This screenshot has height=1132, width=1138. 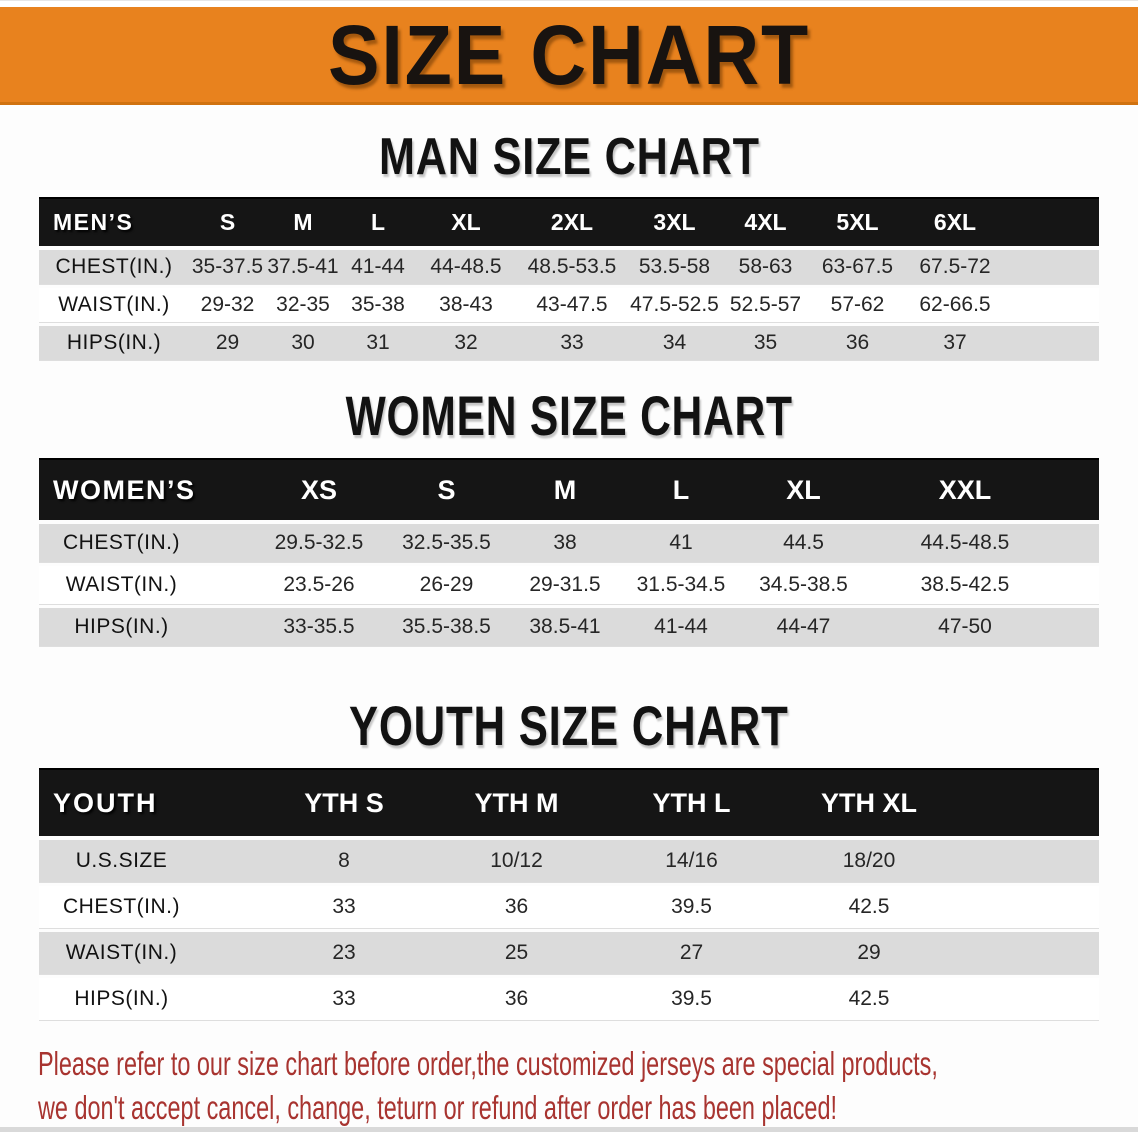 I want to click on women-heading-text: WOMEN SIZE CHART, so click(x=569, y=415).